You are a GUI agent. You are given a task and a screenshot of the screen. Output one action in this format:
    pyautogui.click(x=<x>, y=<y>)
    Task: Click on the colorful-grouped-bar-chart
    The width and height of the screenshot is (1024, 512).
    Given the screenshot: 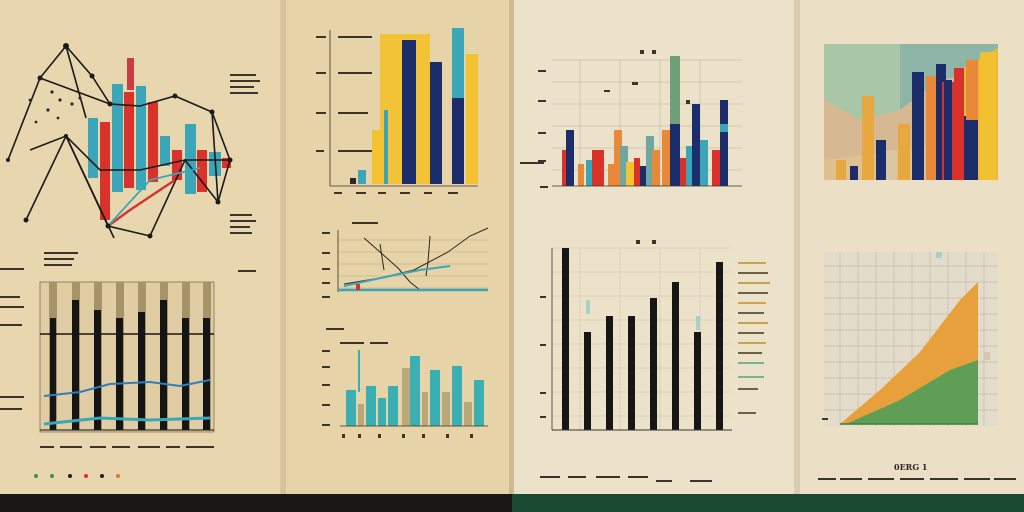 What is the action you would take?
    pyautogui.click(x=631, y=119)
    